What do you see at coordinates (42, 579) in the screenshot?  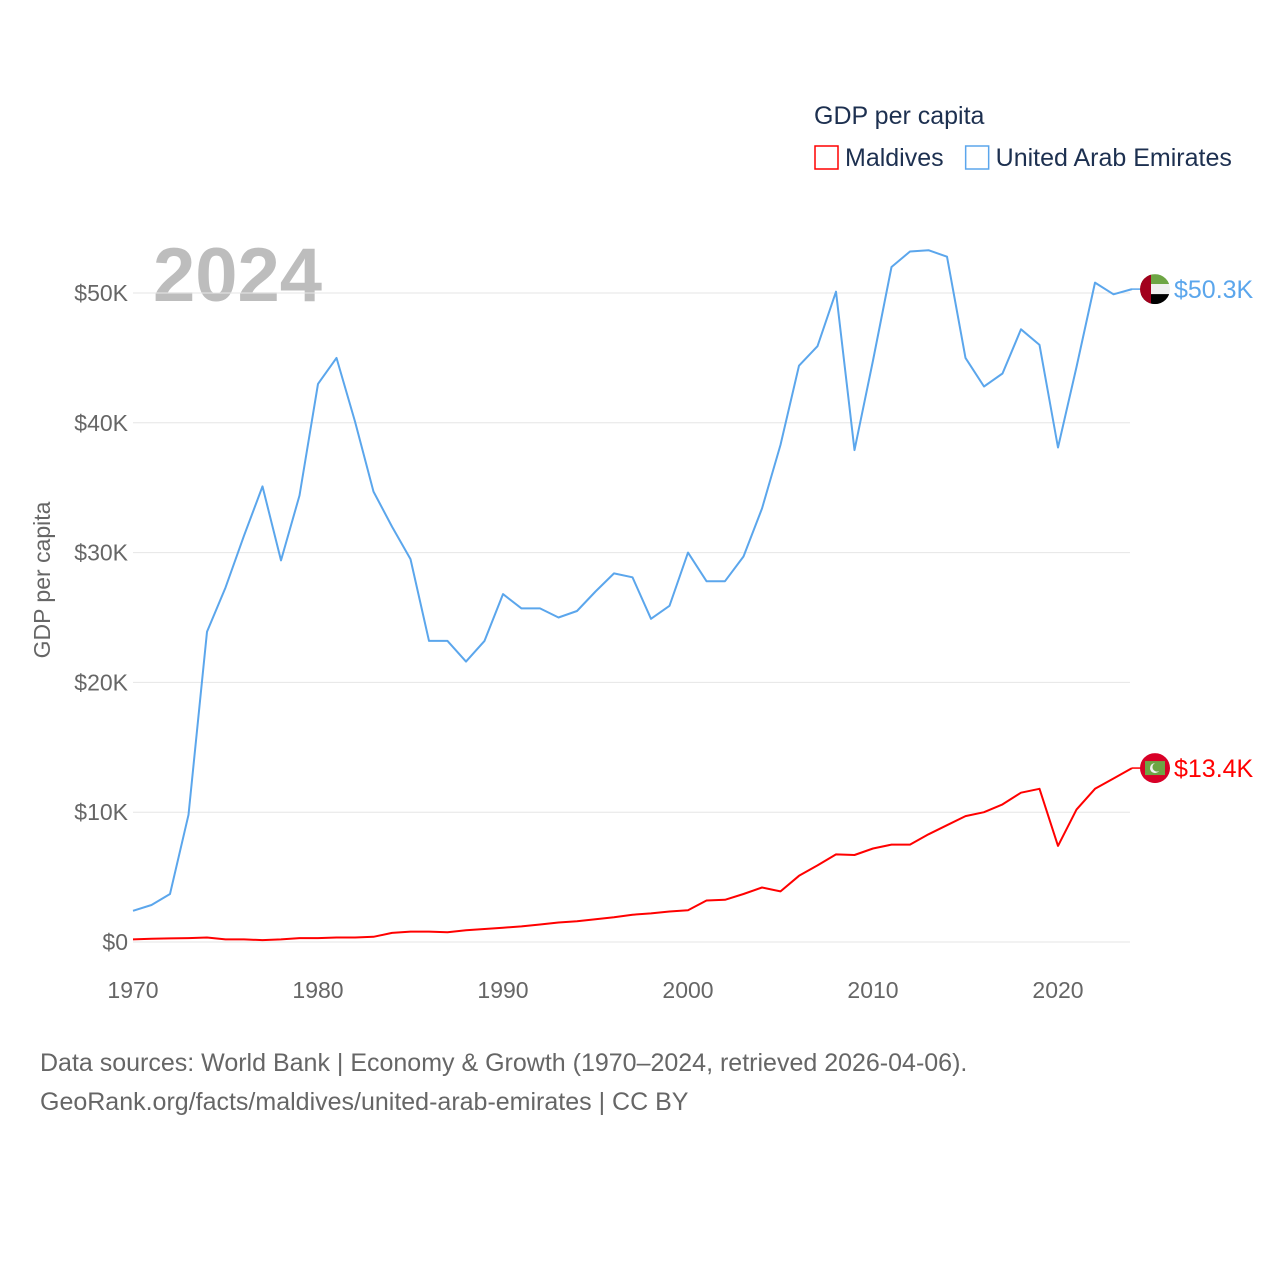 I see `y-axis-label: GDP per capita` at bounding box center [42, 579].